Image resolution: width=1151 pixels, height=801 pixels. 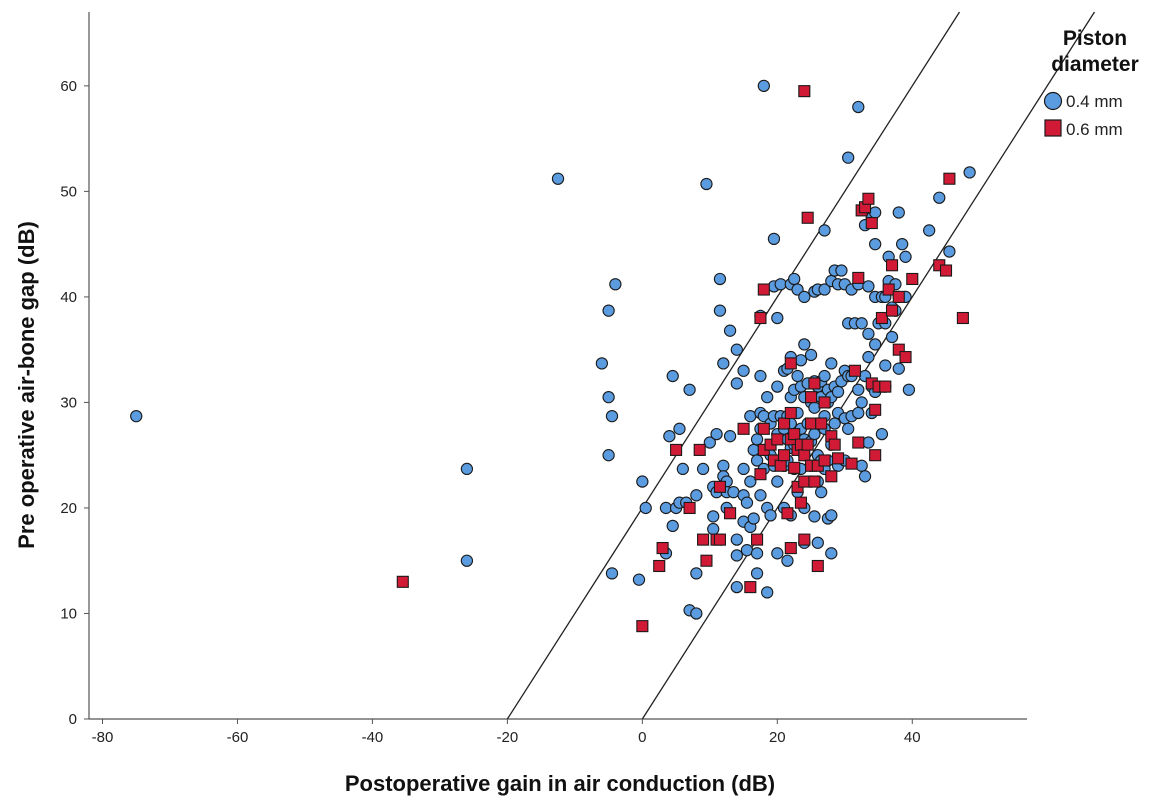 What do you see at coordinates (508, 737) in the screenshot?
I see `x-tick-label: -20` at bounding box center [508, 737].